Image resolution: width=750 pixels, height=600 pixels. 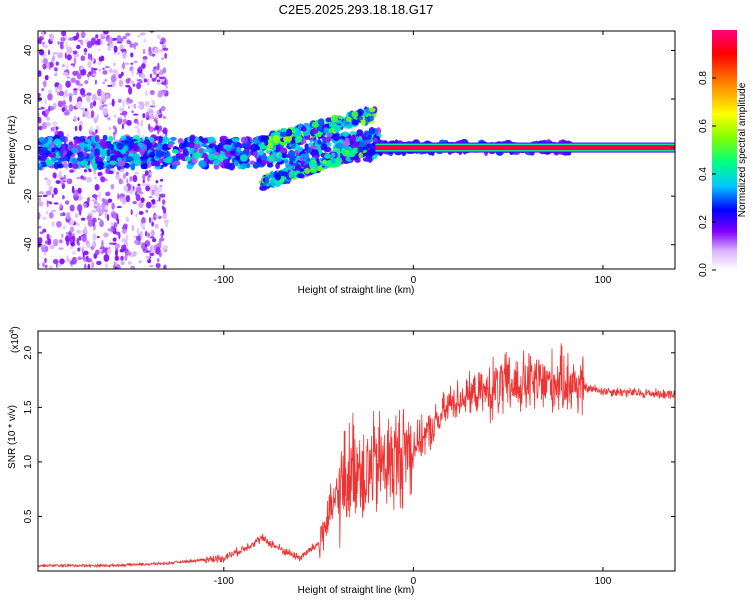 I want to click on top-y-axis-label: Frequency (Hz), so click(x=12, y=150).